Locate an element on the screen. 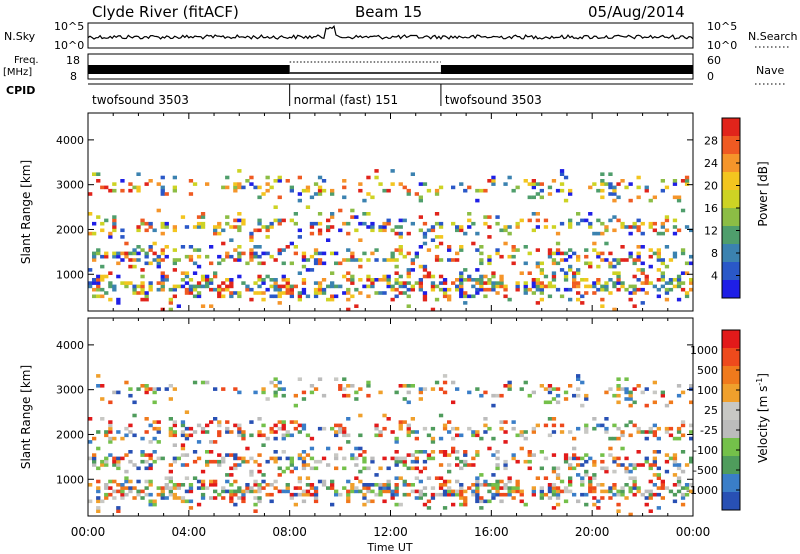  power-ylabel: Slant Range [km] is located at coordinates (26, 212).